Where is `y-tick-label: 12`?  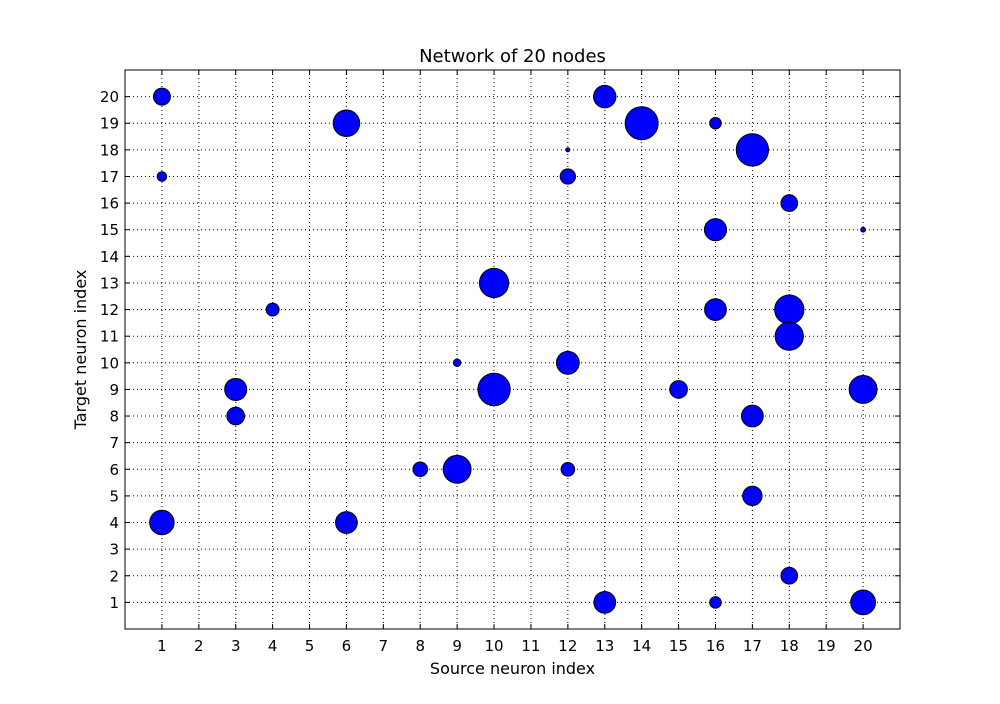 y-tick-label: 12 is located at coordinates (109, 310).